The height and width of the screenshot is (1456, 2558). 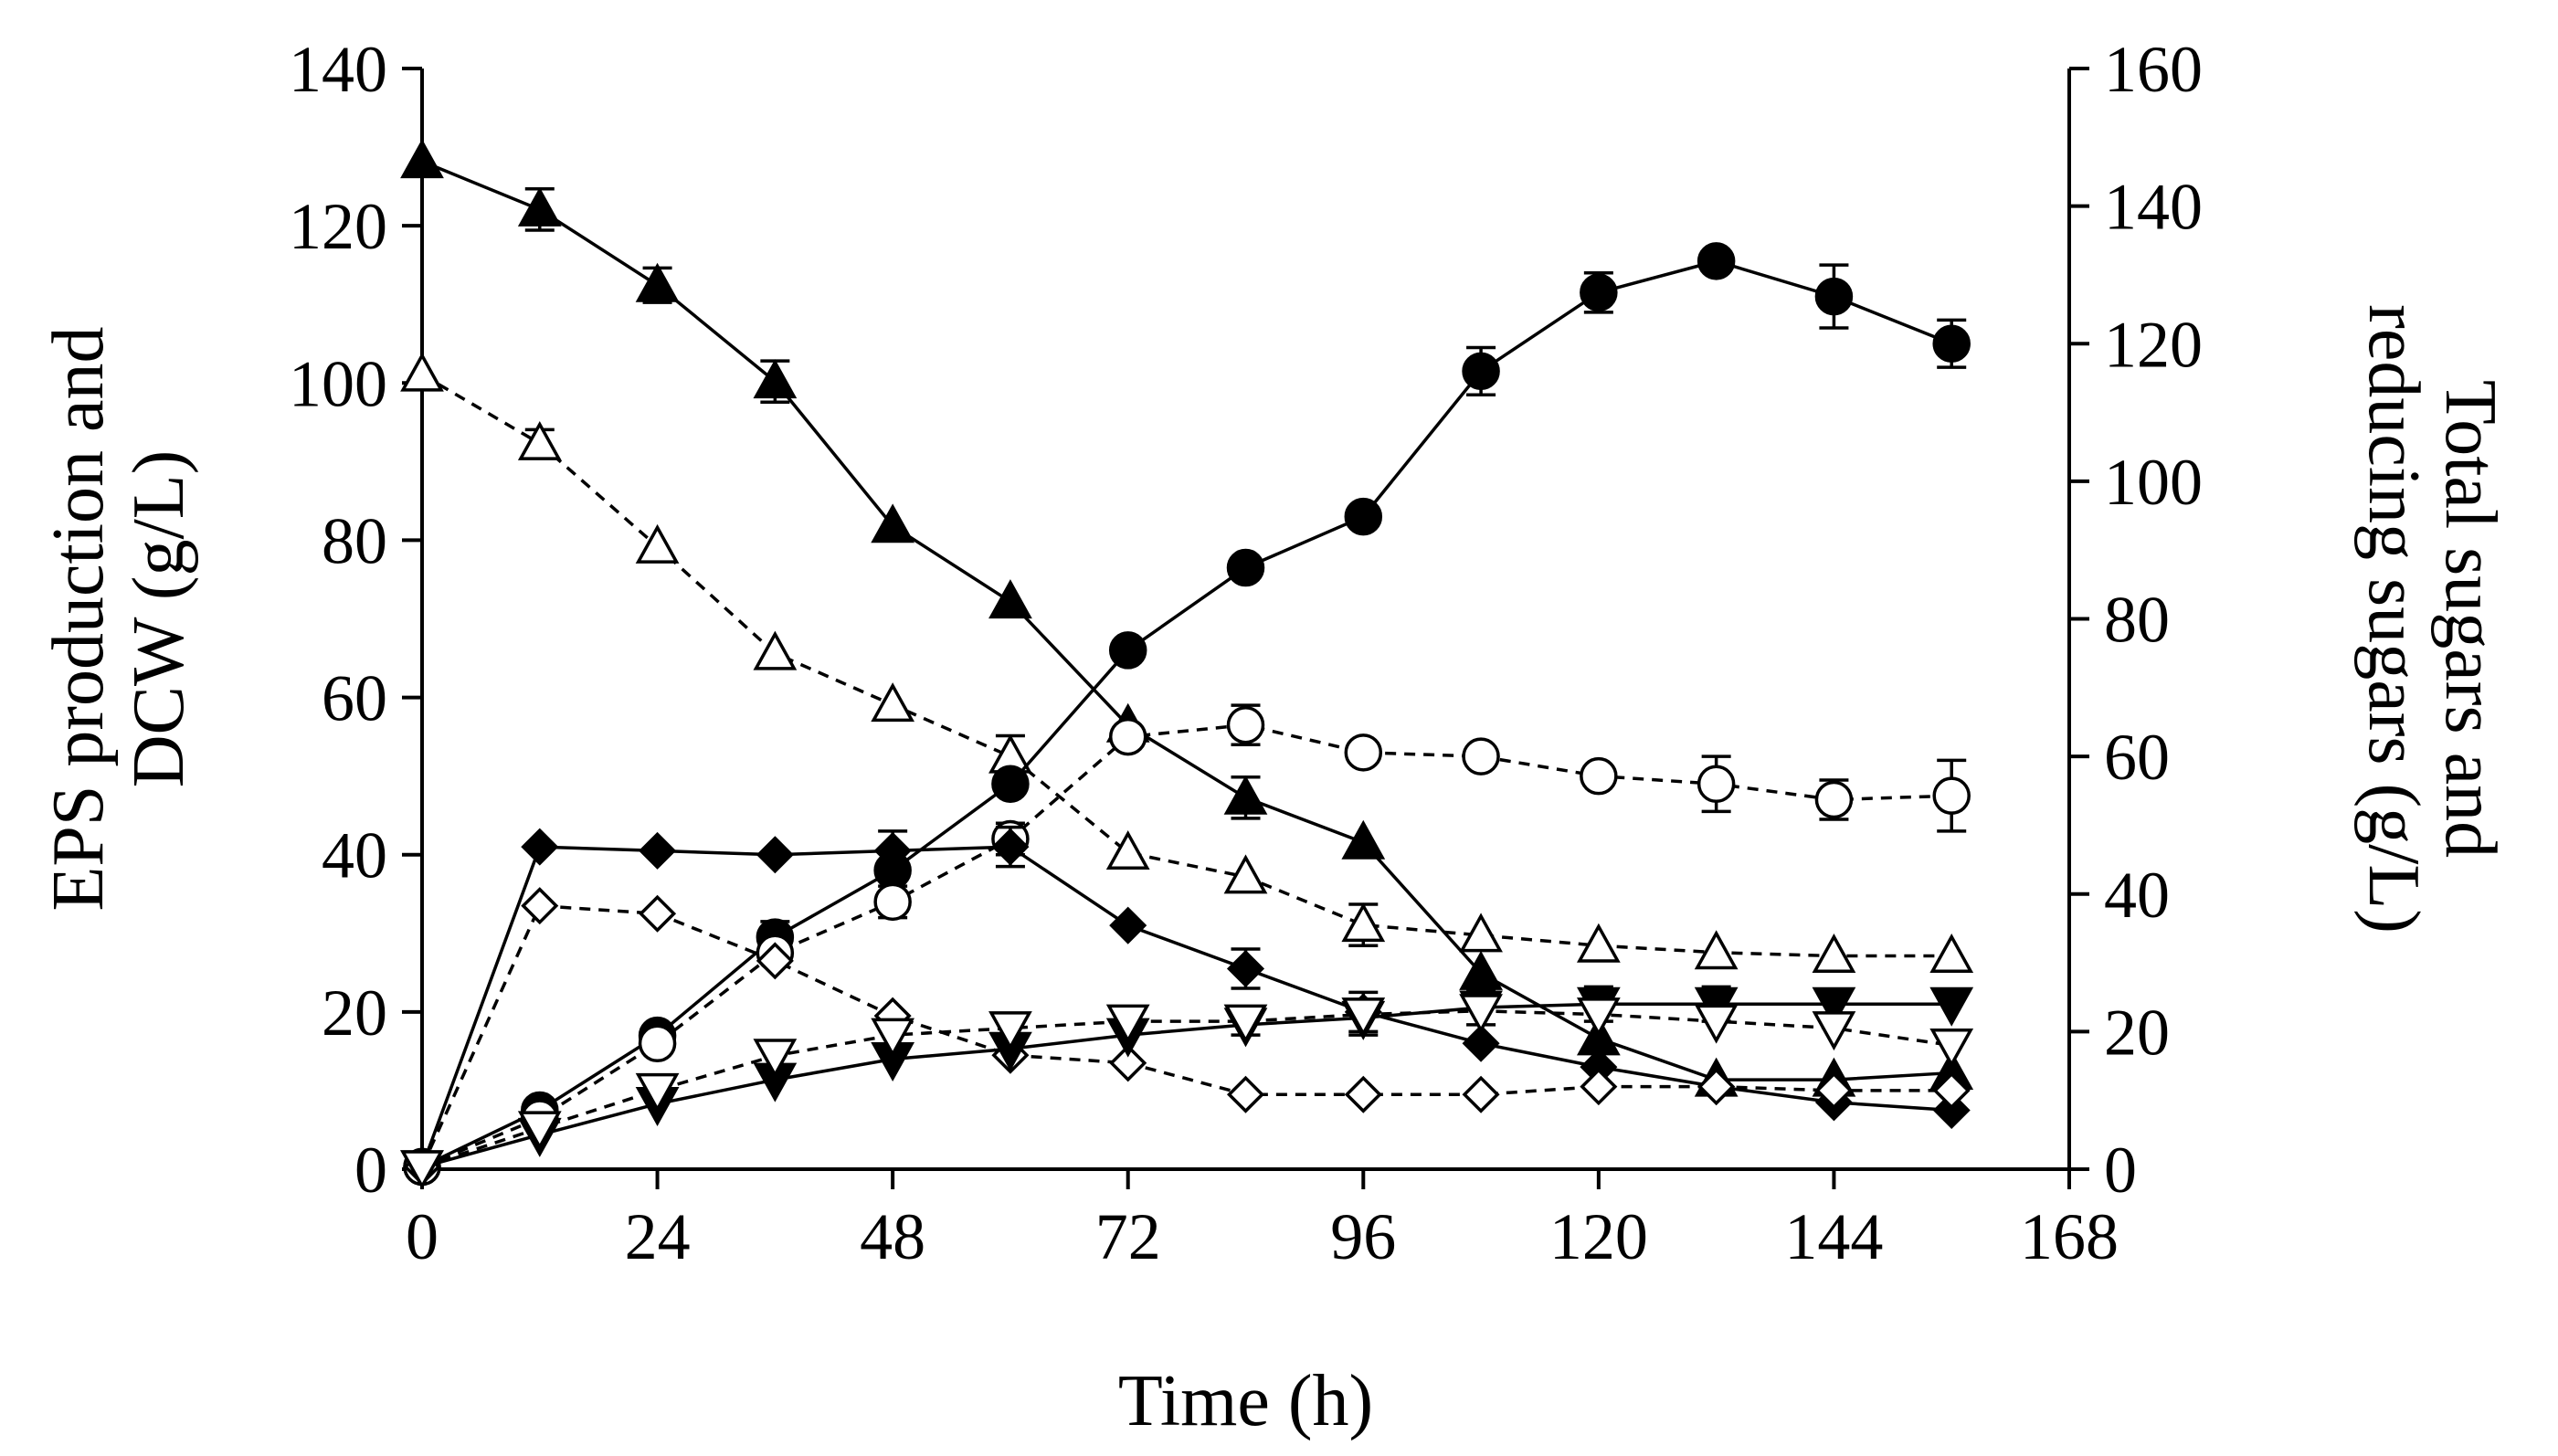 What do you see at coordinates (1598, 1237) in the screenshot?
I see `x-tick-label: 120` at bounding box center [1598, 1237].